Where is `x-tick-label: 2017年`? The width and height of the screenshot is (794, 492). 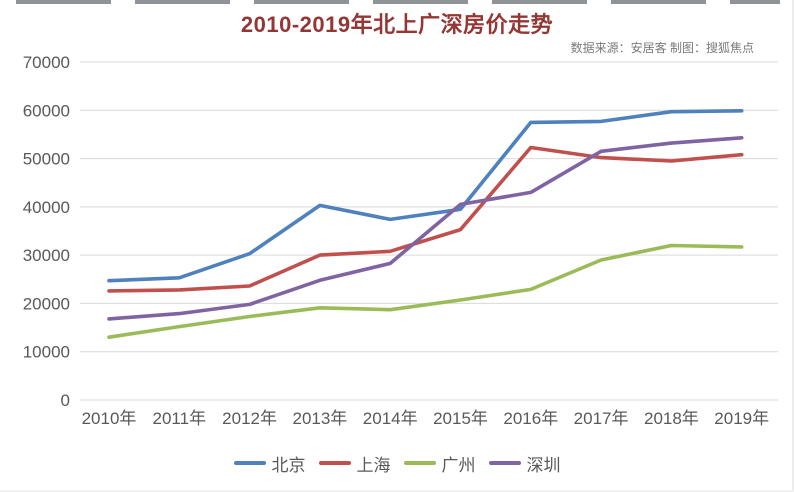
x-tick-label: 2017年 is located at coordinates (601, 418).